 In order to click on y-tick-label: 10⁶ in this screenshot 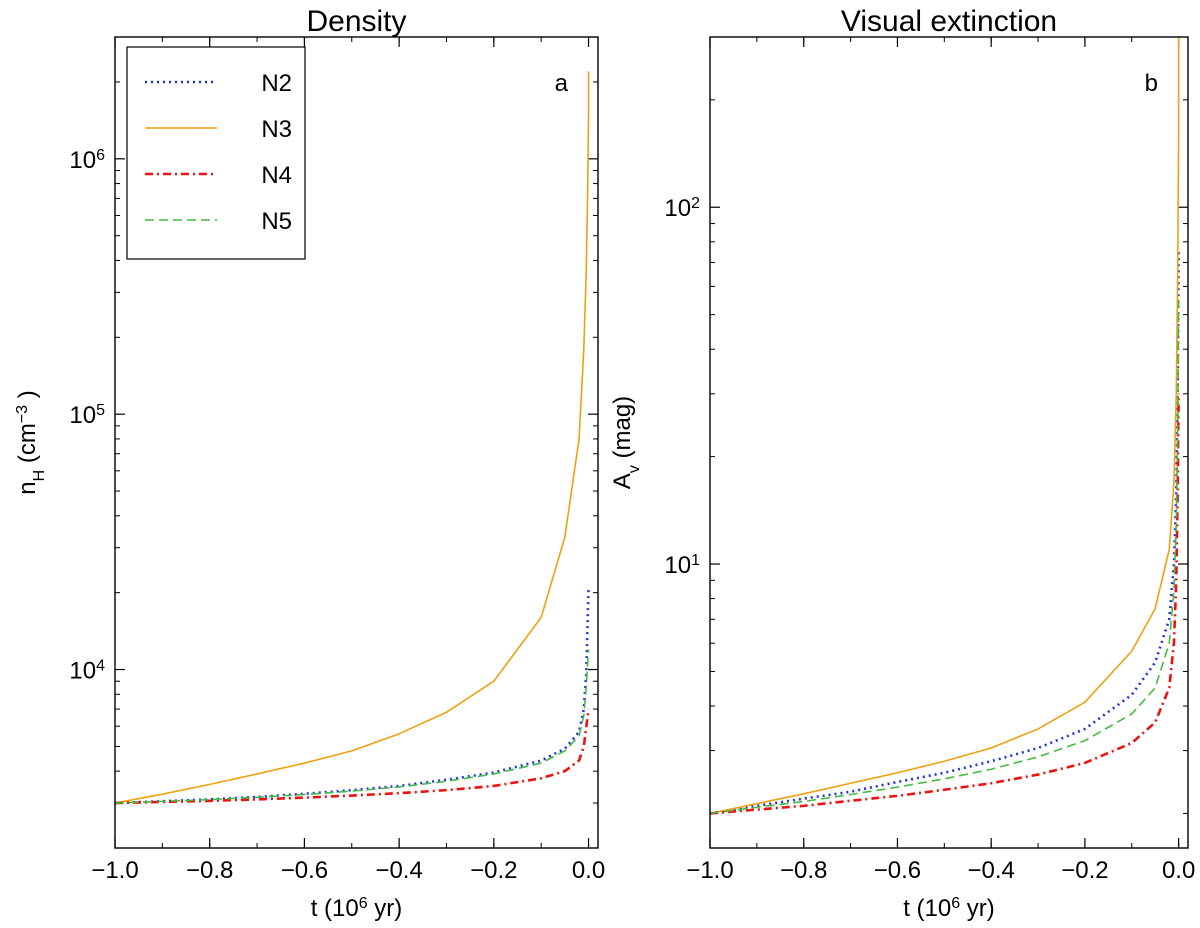, I will do `click(87, 160)`.